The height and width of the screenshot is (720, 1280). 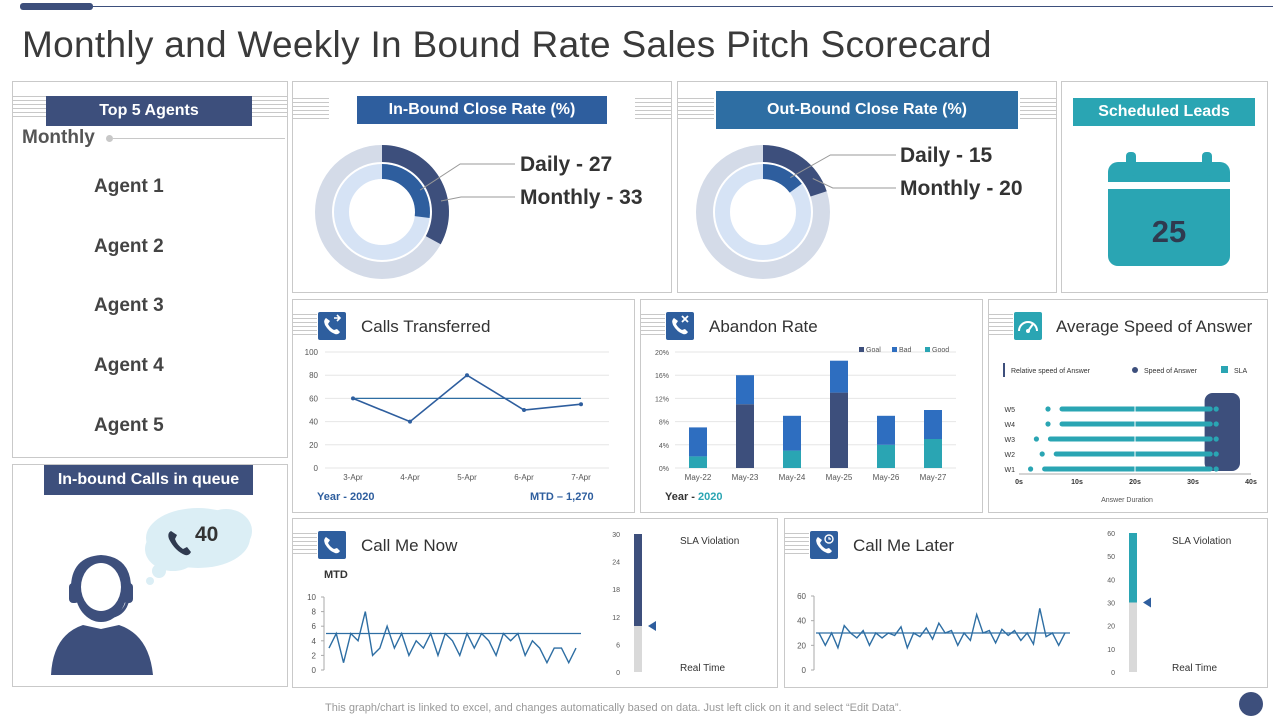 What do you see at coordinates (961, 188) in the screenshot?
I see `outbound-monthly-label: Monthly - 20` at bounding box center [961, 188].